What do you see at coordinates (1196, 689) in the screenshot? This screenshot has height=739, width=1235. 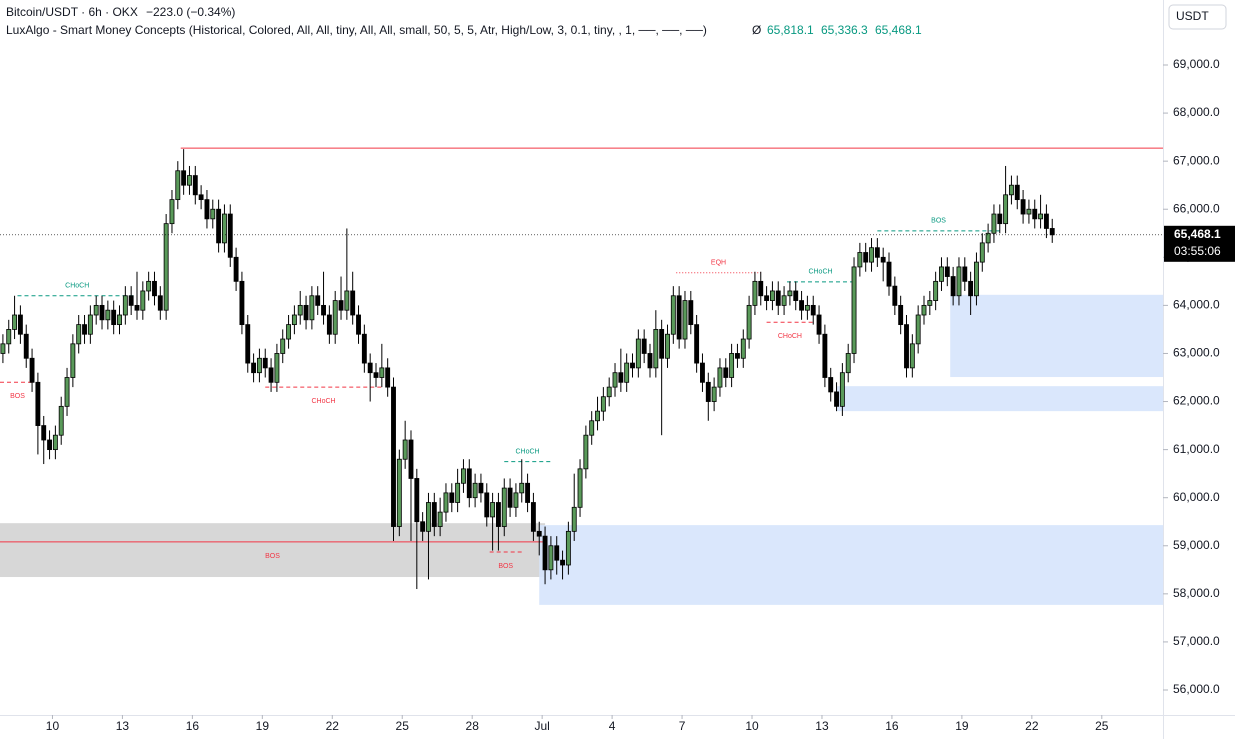 I see `y-tick-label: 56,000.0` at bounding box center [1196, 689].